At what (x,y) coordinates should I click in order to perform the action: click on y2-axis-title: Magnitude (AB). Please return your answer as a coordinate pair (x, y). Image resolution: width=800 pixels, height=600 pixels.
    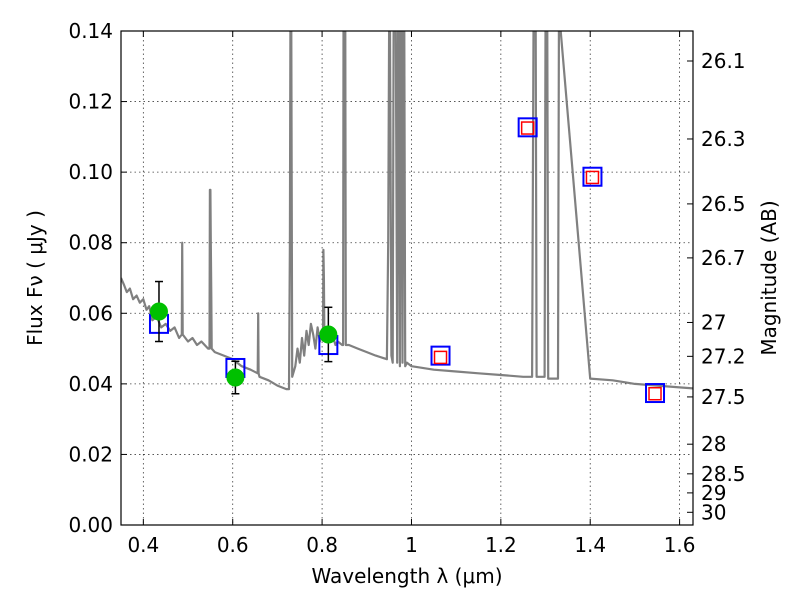
    Looking at the image, I should click on (769, 277).